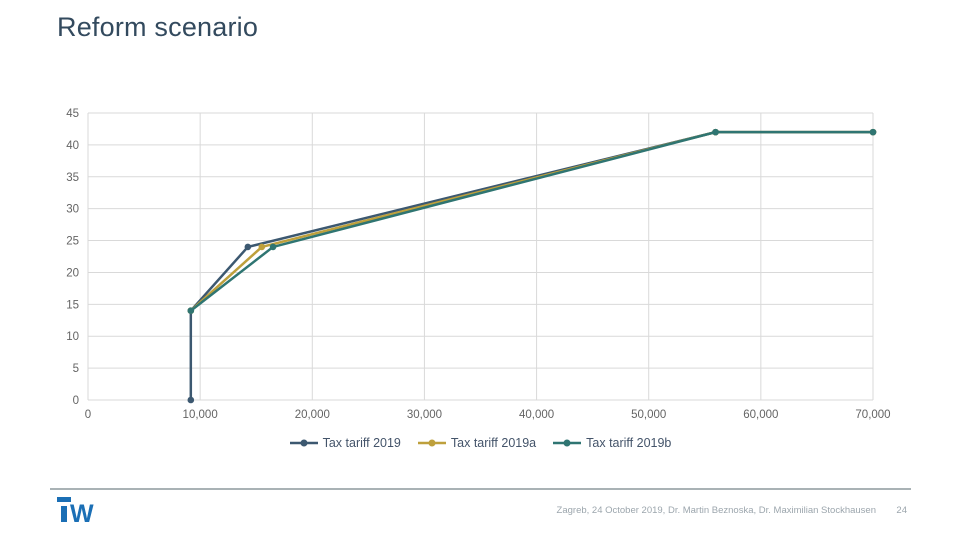 Image resolution: width=960 pixels, height=540 pixels. What do you see at coordinates (158, 27) in the screenshot?
I see `page-title: Reform scenario` at bounding box center [158, 27].